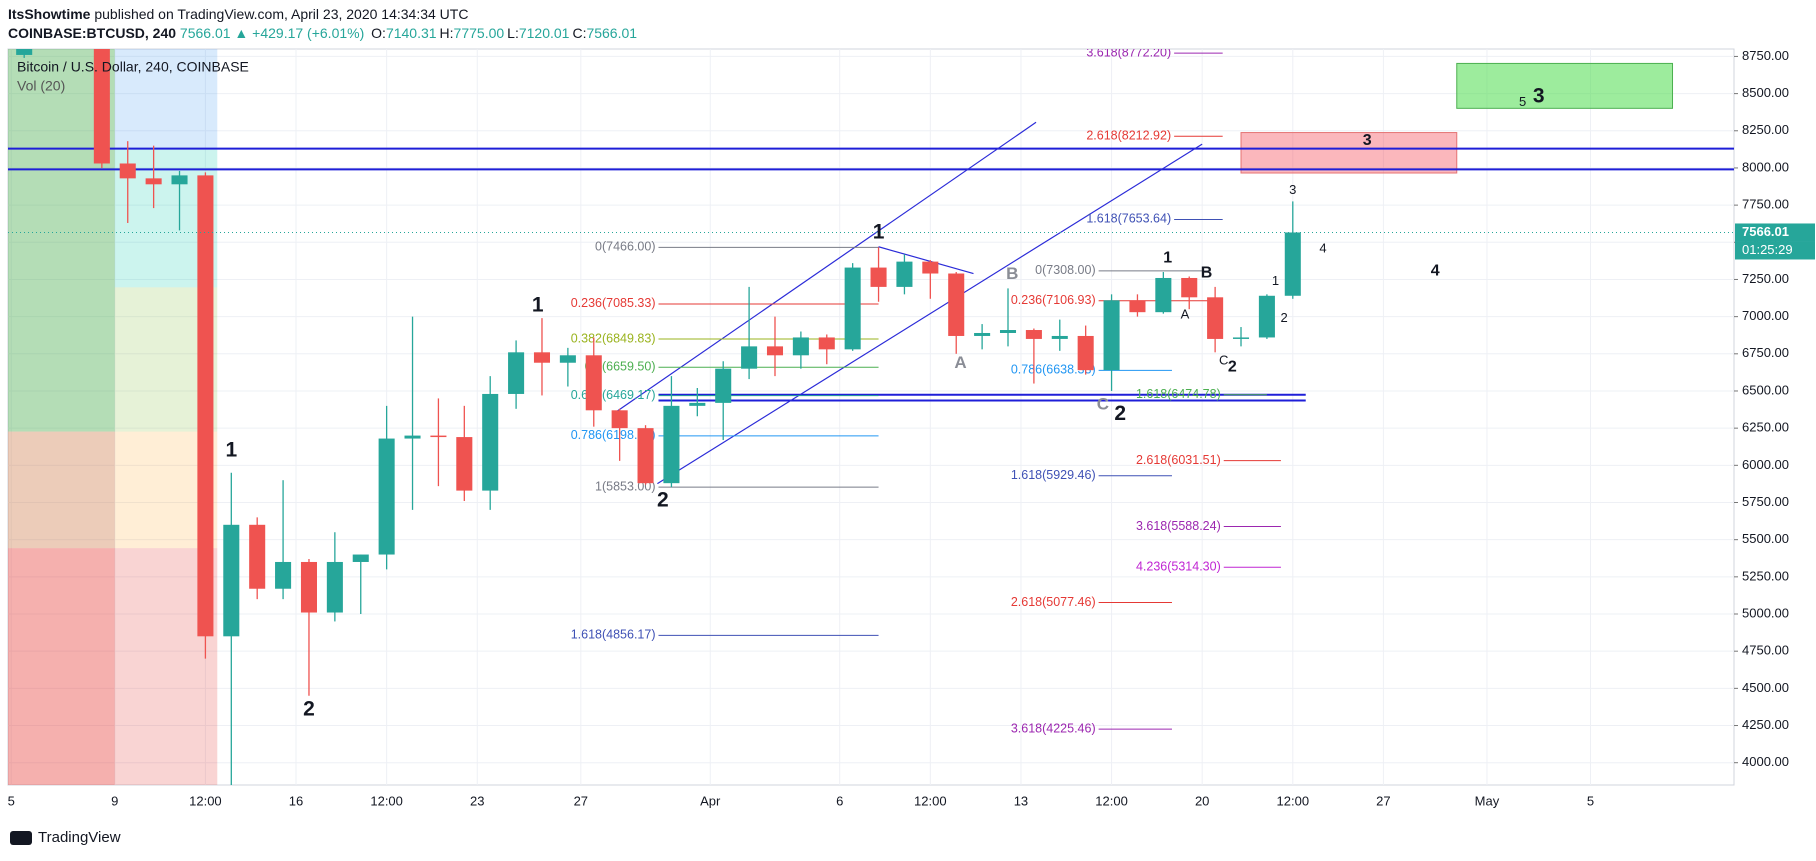  Describe the element at coordinates (1765, 204) in the screenshot. I see `y-tick-label: 7750.00` at that location.